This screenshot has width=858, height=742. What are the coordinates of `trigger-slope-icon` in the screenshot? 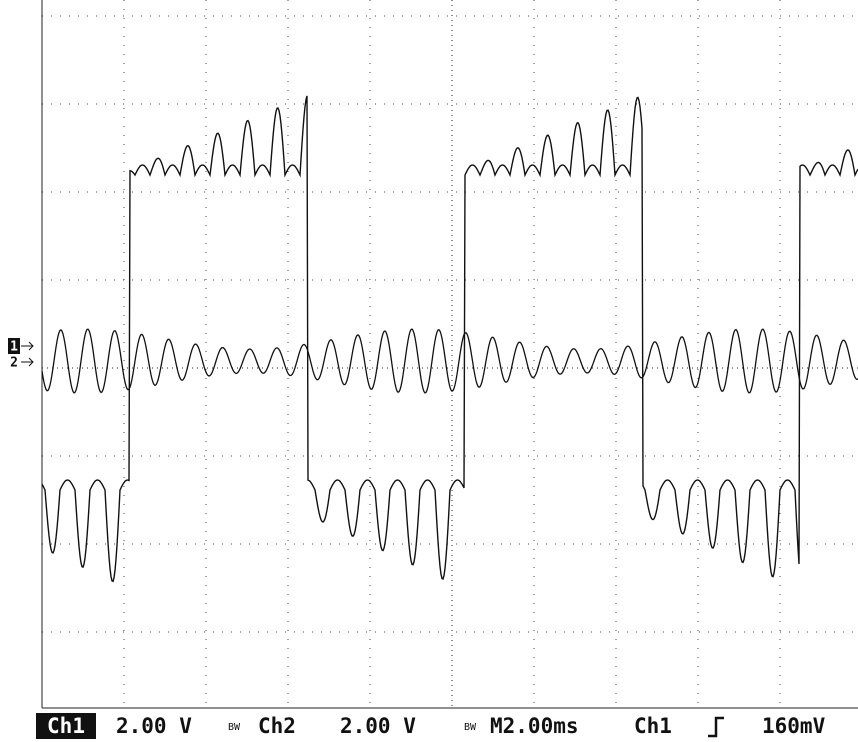 It's located at (716, 727).